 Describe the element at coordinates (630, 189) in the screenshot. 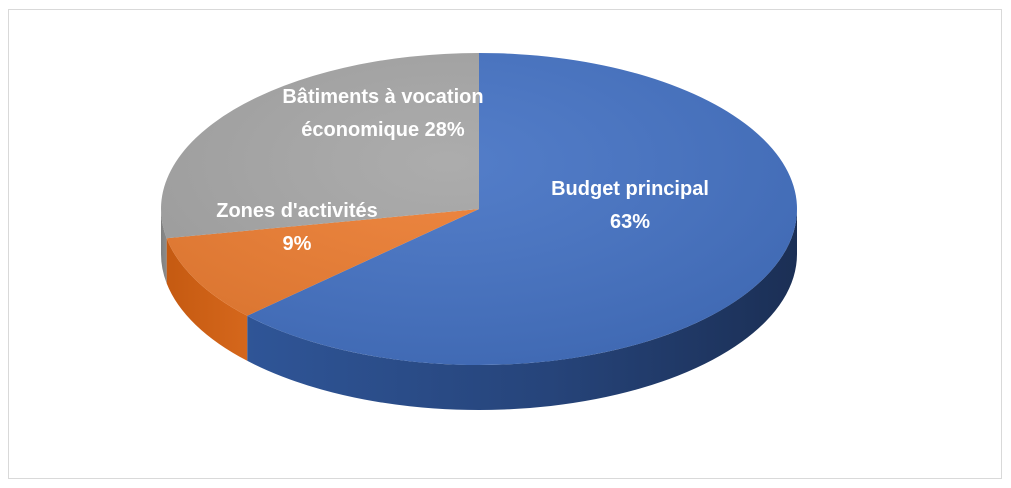

I see `data-label-line: Budget principal` at that location.